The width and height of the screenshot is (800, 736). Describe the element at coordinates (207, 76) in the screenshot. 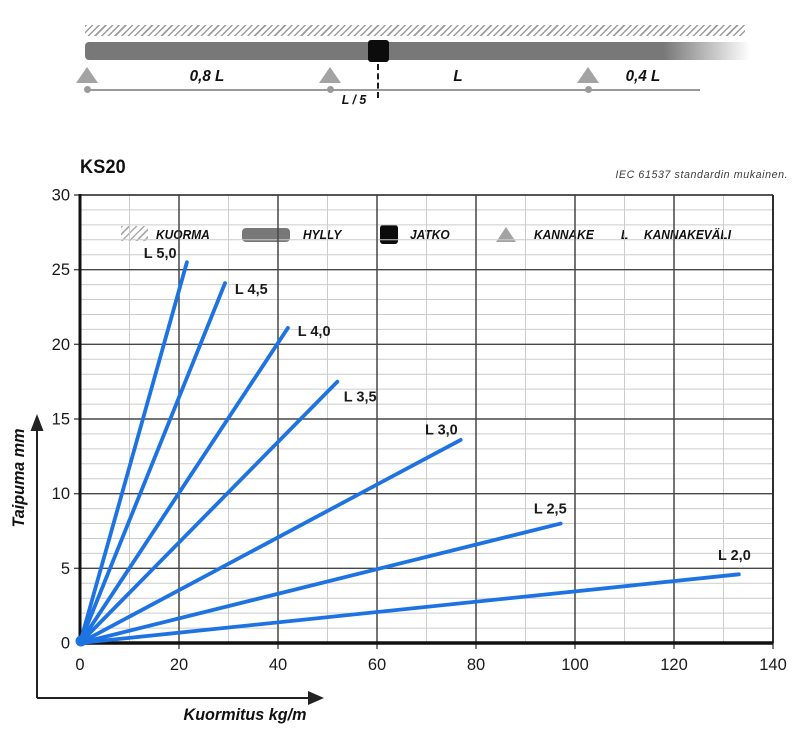

I see `span-label-left: 0,8 L` at that location.